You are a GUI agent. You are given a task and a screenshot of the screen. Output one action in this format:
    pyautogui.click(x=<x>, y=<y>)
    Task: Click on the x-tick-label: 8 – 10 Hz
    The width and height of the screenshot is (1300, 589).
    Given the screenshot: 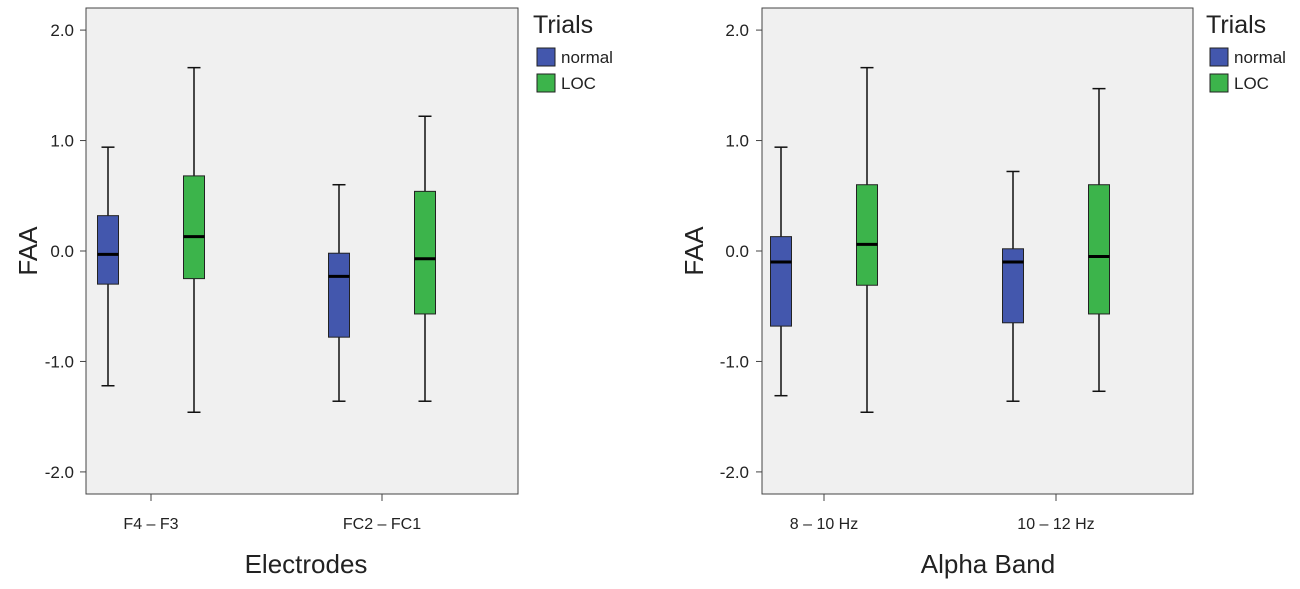 What is the action you would take?
    pyautogui.click(x=824, y=524)
    